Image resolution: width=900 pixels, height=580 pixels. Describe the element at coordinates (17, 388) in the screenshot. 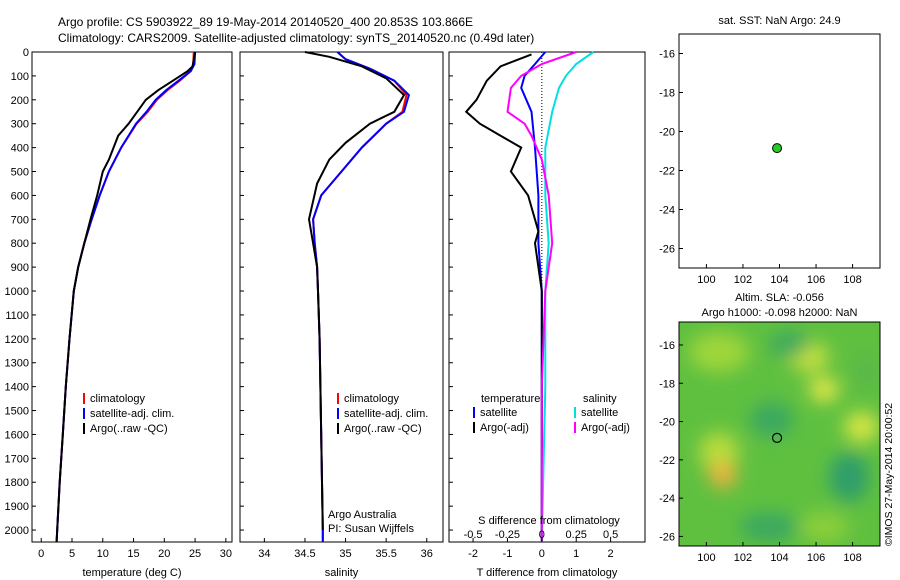

I see `depth-tick-label: 1400` at that location.